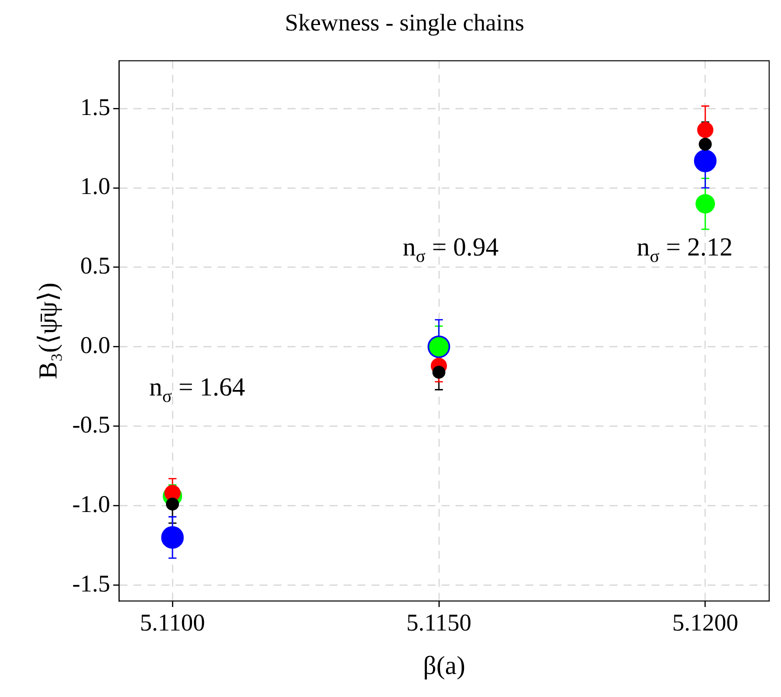 This screenshot has width=781, height=697. What do you see at coordinates (95, 107) in the screenshot?
I see `y-tick-label: 1.5` at bounding box center [95, 107].